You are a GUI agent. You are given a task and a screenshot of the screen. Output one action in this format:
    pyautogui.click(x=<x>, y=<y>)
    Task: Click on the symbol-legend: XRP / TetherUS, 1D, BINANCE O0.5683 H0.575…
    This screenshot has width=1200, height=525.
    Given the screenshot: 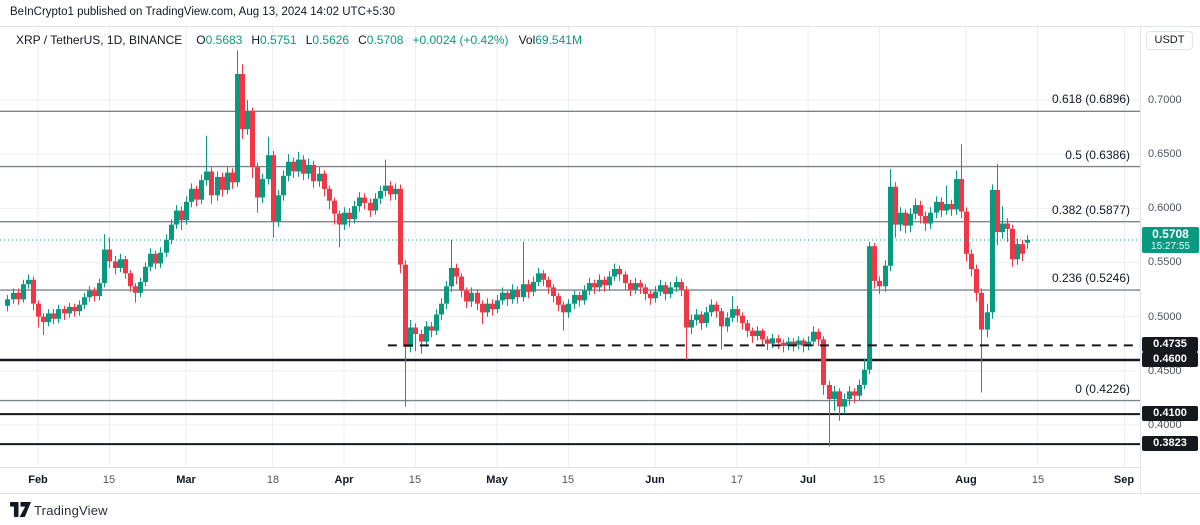 What is the action you would take?
    pyautogui.click(x=299, y=42)
    